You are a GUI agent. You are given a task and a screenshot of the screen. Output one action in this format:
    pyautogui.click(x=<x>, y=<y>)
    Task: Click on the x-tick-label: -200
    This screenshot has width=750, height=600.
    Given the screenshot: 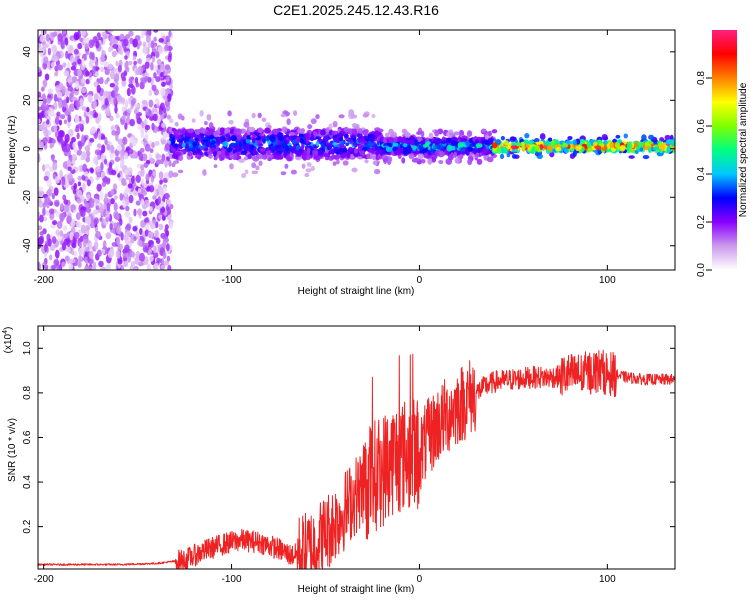 What is the action you would take?
    pyautogui.click(x=44, y=280)
    